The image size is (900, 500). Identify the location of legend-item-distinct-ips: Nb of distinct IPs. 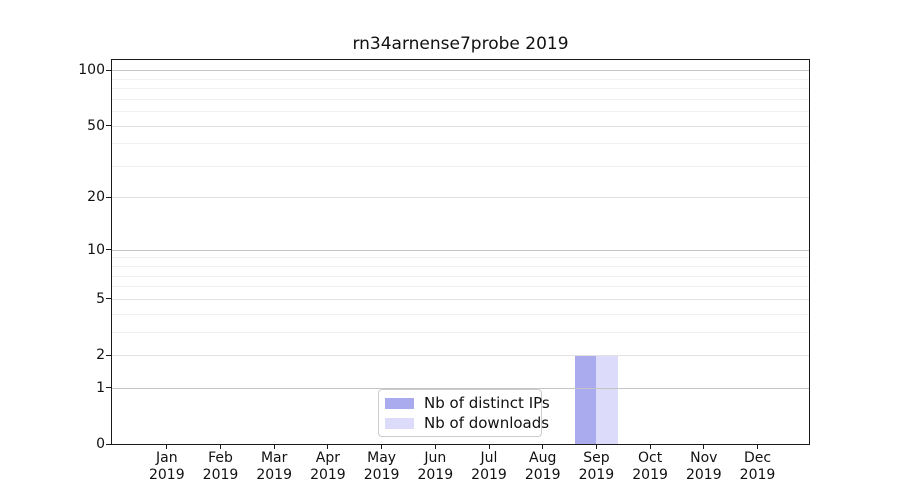
(467, 403).